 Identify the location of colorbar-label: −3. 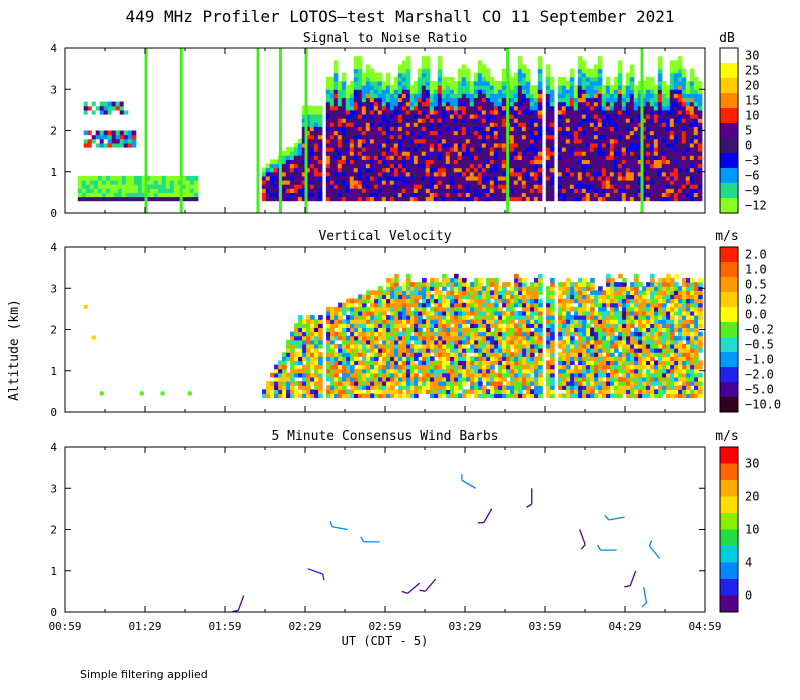
(752, 161).